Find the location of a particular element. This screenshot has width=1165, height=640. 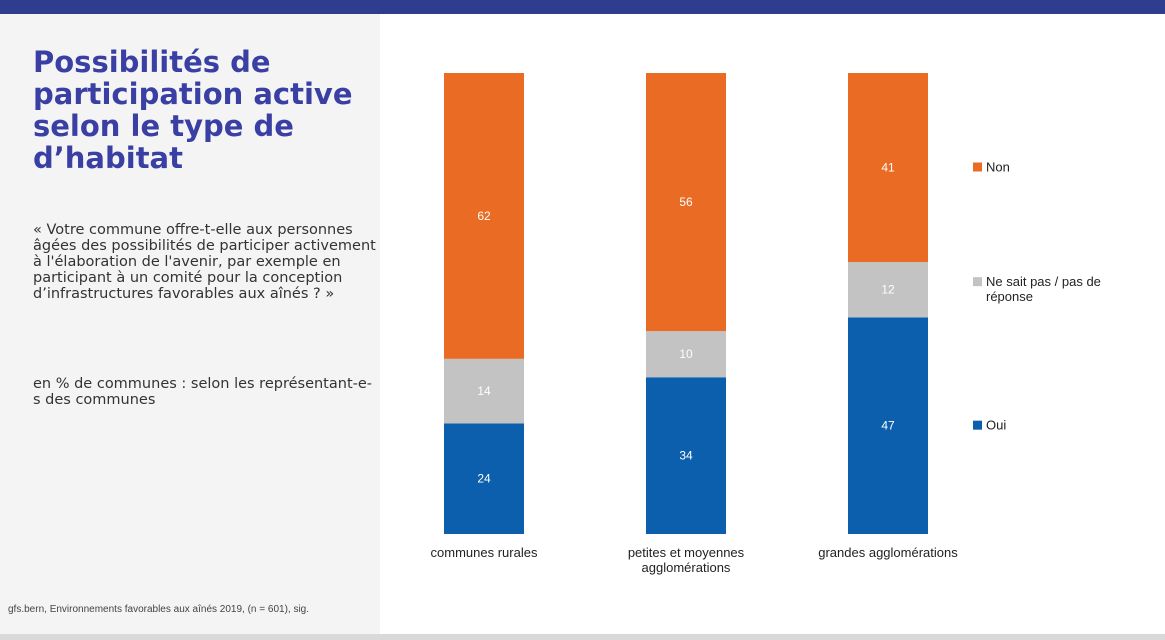

data-label: 12 is located at coordinates (888, 290).